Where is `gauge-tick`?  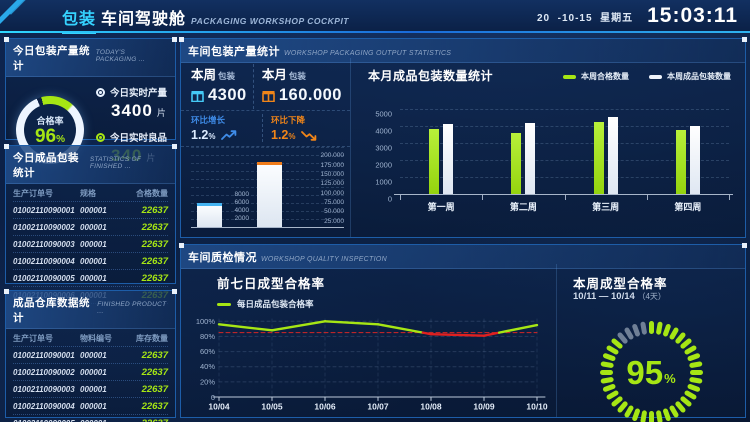 gauge-tick is located at coordinates (651, 416).